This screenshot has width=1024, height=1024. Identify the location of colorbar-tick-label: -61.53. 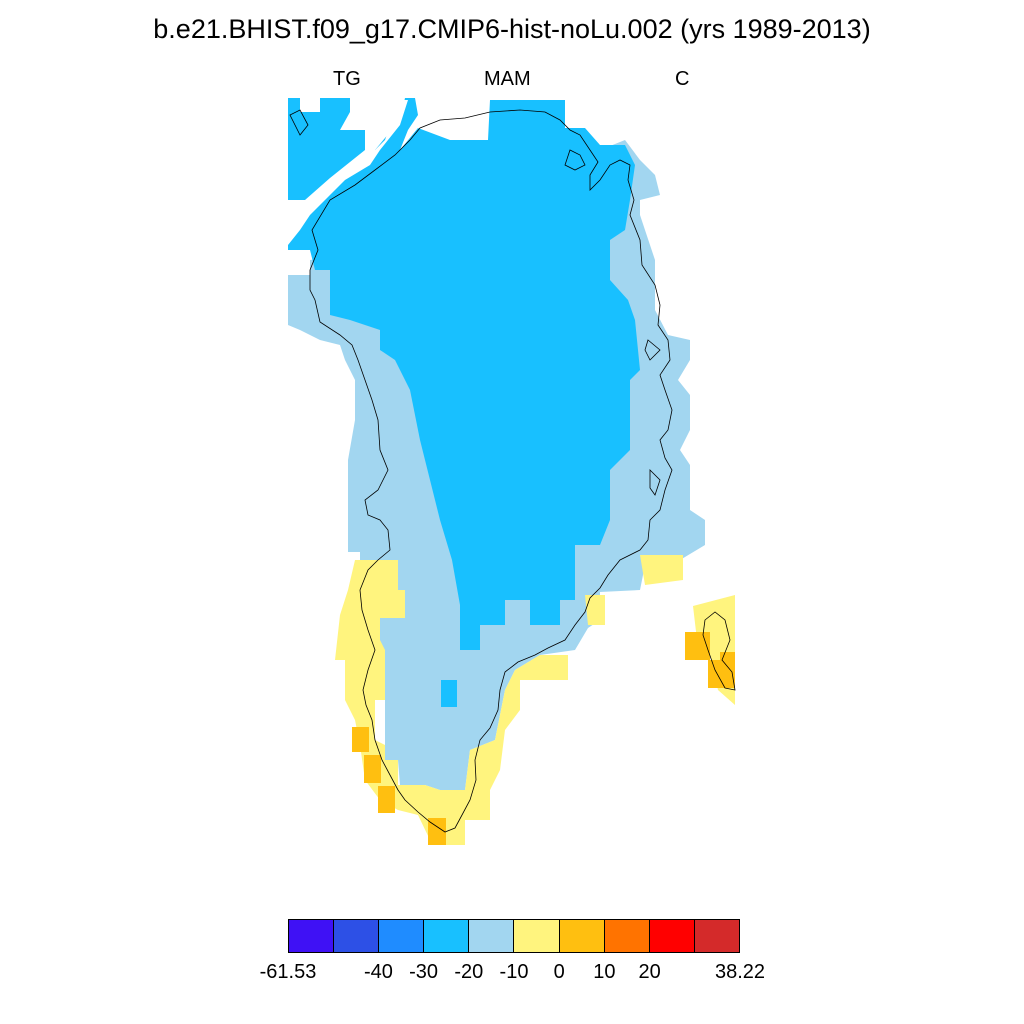
(288, 972).